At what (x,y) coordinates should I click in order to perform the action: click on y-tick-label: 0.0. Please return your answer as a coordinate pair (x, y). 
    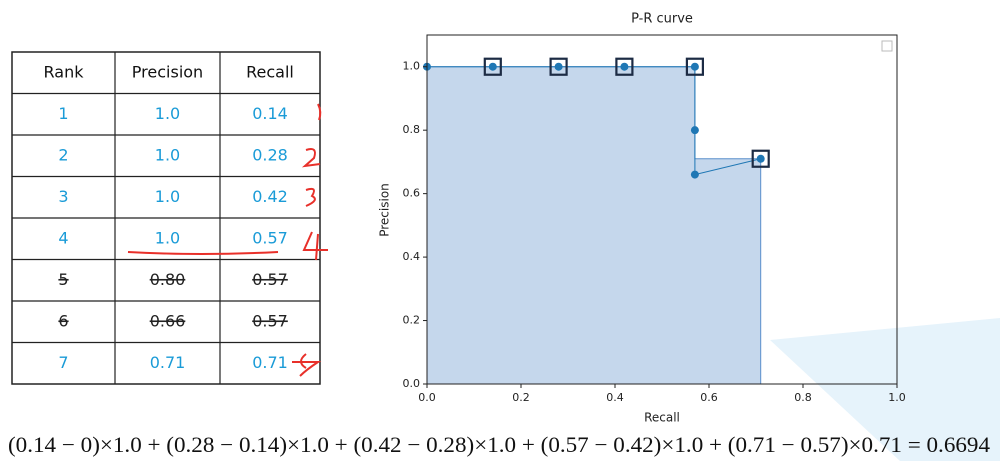
    Looking at the image, I should click on (412, 383).